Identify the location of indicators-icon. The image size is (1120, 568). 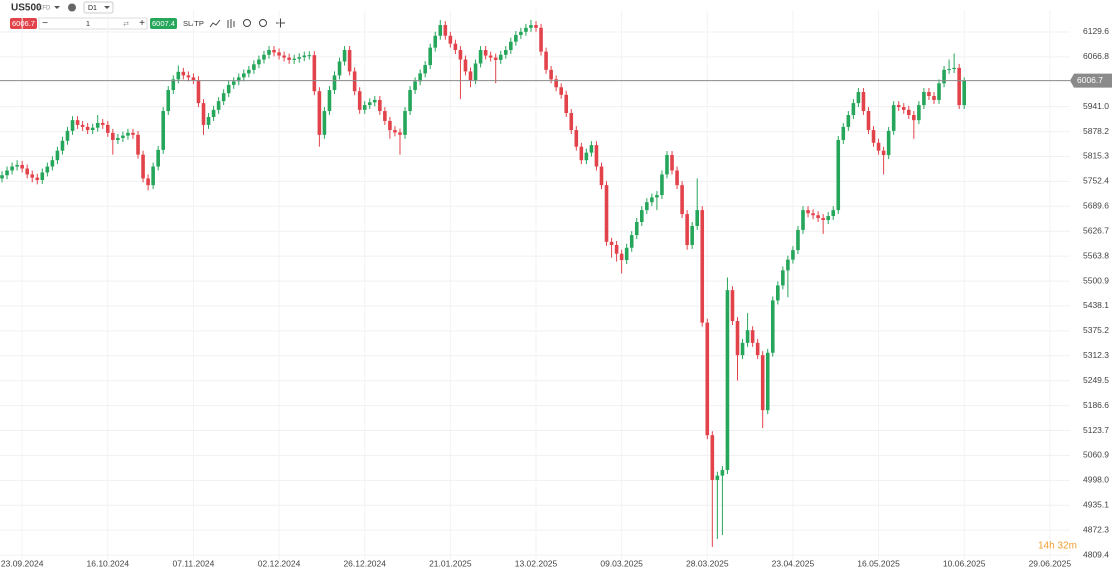
(231, 23).